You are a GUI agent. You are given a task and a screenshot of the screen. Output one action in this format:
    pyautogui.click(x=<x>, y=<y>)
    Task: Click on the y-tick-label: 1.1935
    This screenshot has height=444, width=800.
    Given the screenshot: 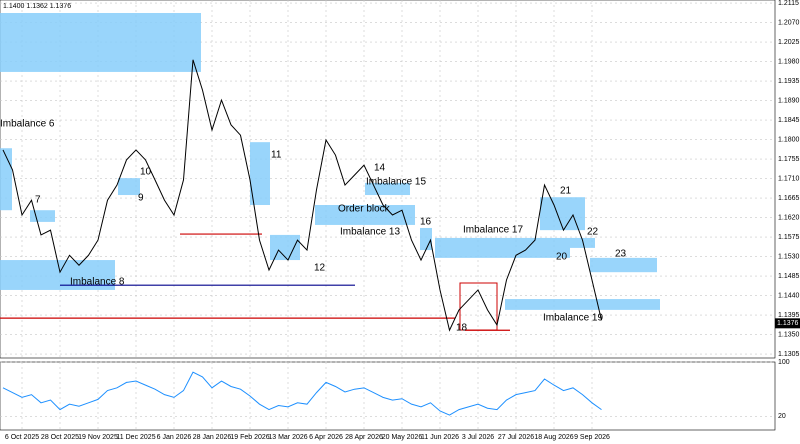 What is the action you would take?
    pyautogui.click(x=789, y=81)
    